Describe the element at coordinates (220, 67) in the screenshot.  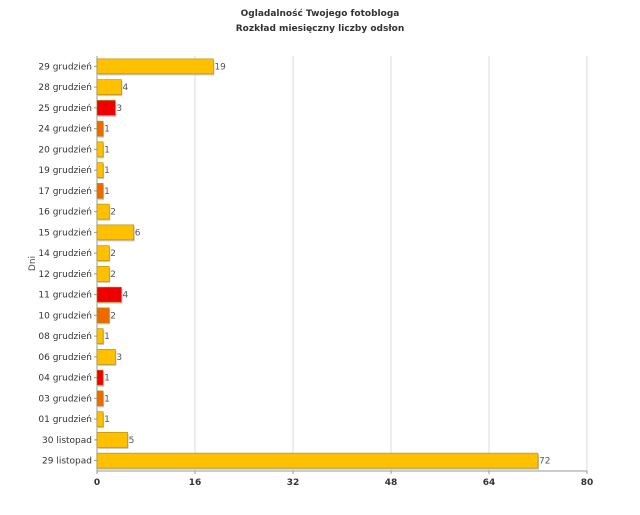
I see `value-label: 19` at that location.